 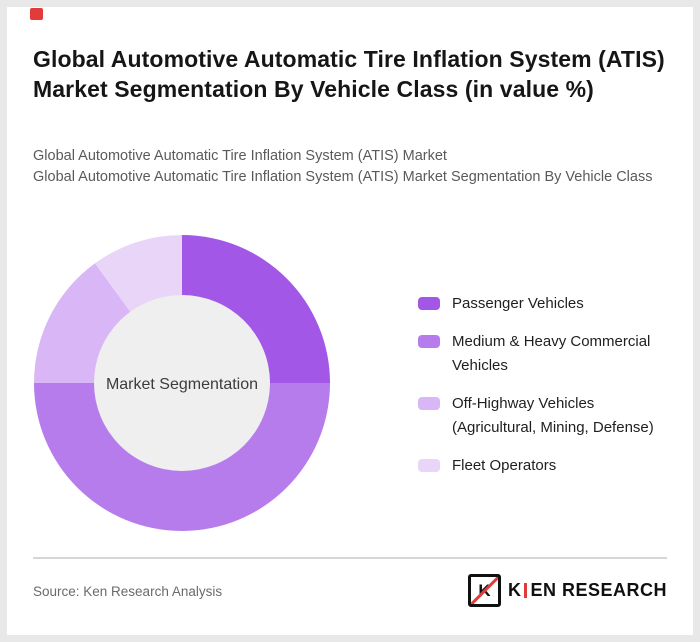 I want to click on legend-label: Fleet Operators, so click(x=504, y=465).